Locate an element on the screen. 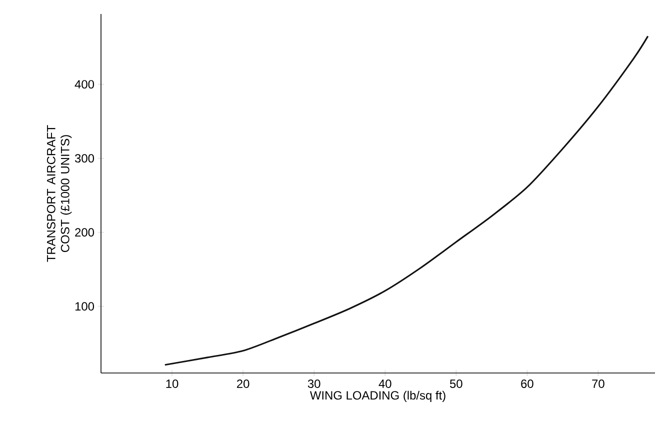 The height and width of the screenshot is (425, 661). y-axis-title: TRANSPORT AIRCRAFT COST (£1000 UNITS) is located at coordinates (59, 193).